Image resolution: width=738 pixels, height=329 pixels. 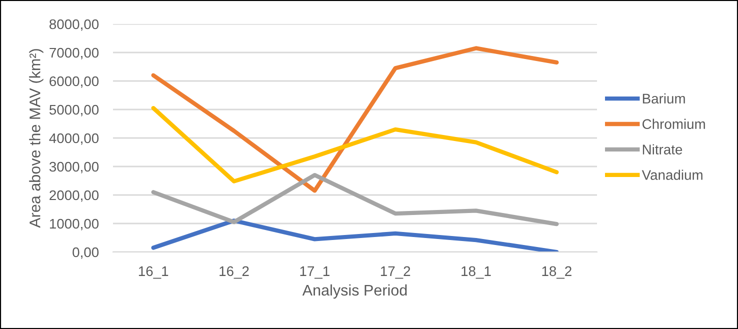 What do you see at coordinates (662, 149) in the screenshot?
I see `legend-label: Nitrate` at bounding box center [662, 149].